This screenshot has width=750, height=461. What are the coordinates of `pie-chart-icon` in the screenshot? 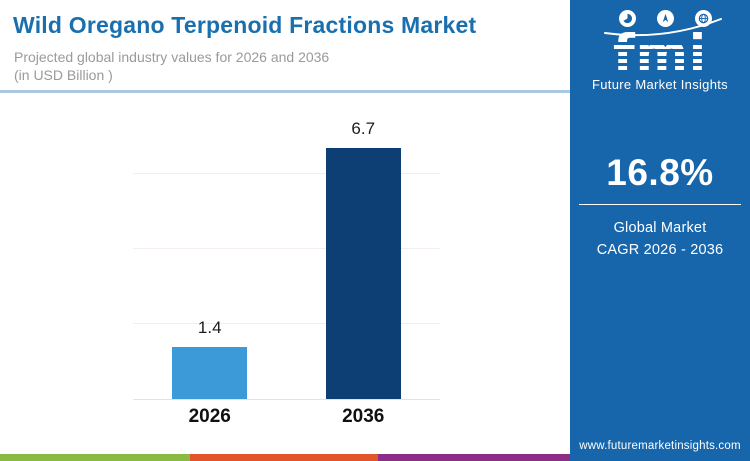 It's located at (627, 18).